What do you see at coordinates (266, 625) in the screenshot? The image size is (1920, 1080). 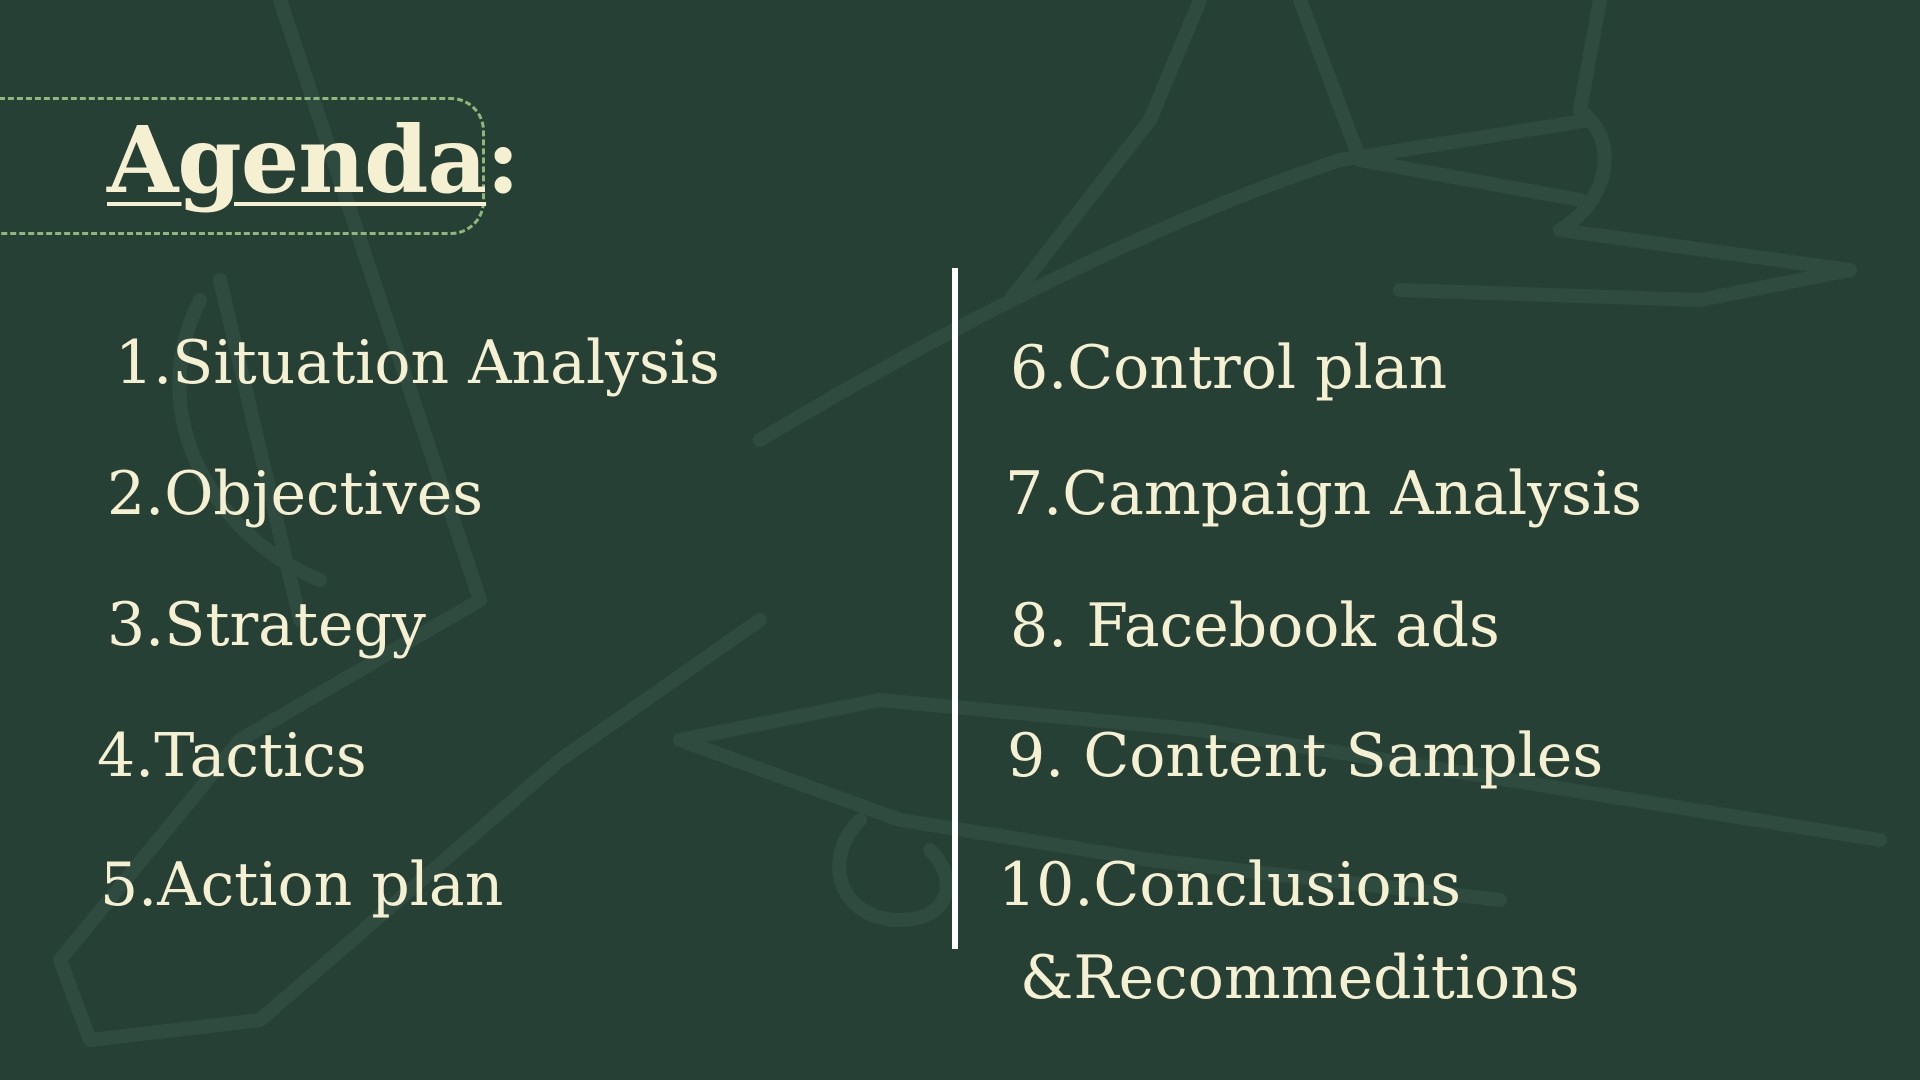 I see `agenda-item-3: 3.Strategy` at bounding box center [266, 625].